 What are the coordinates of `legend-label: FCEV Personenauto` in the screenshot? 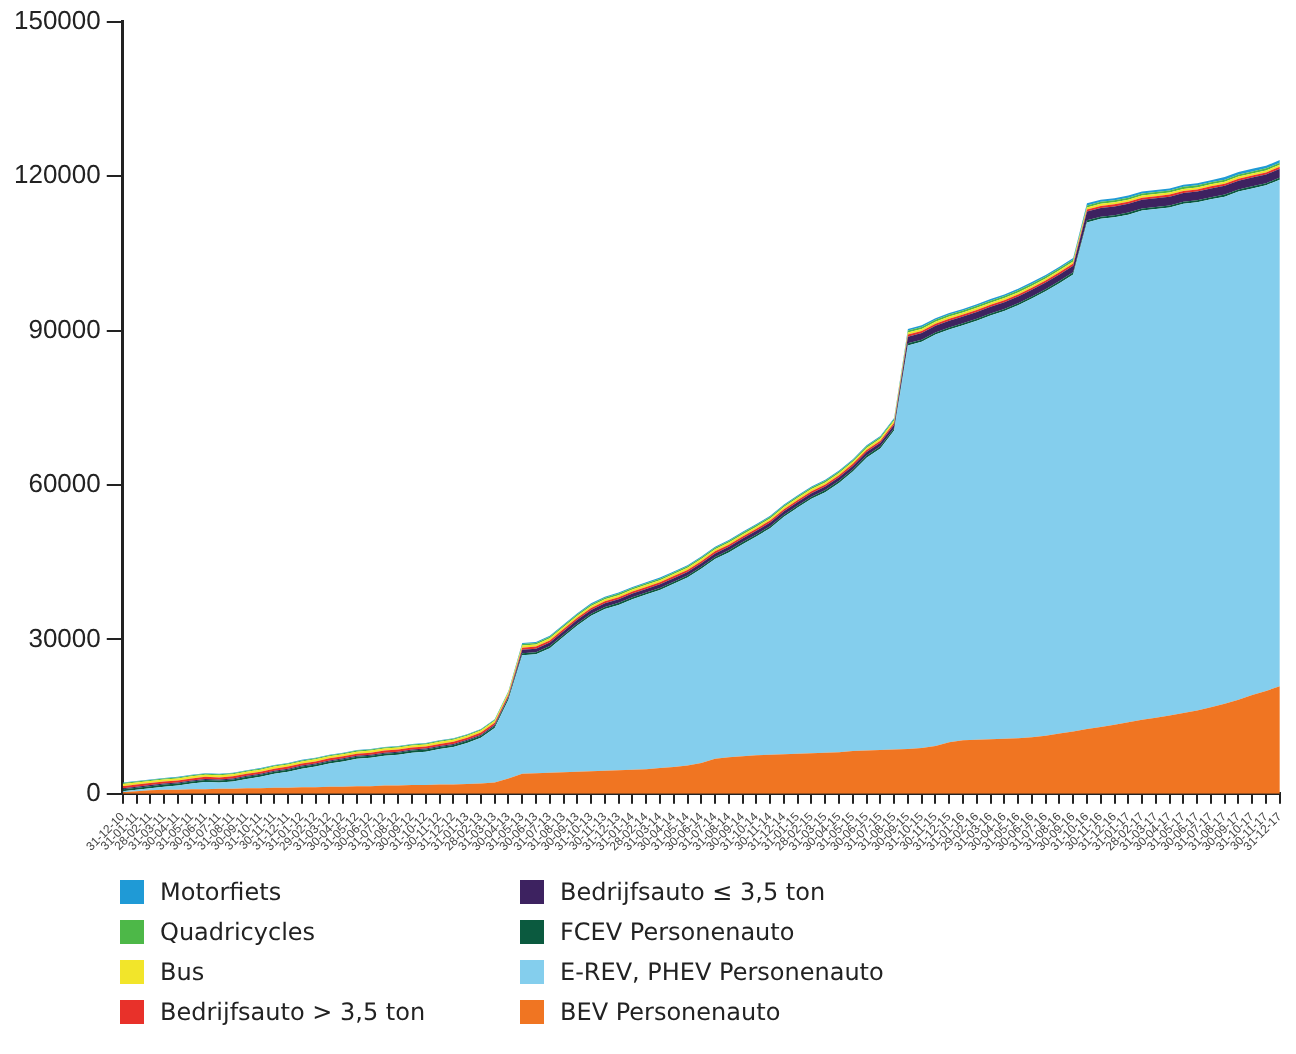 It's located at (677, 932).